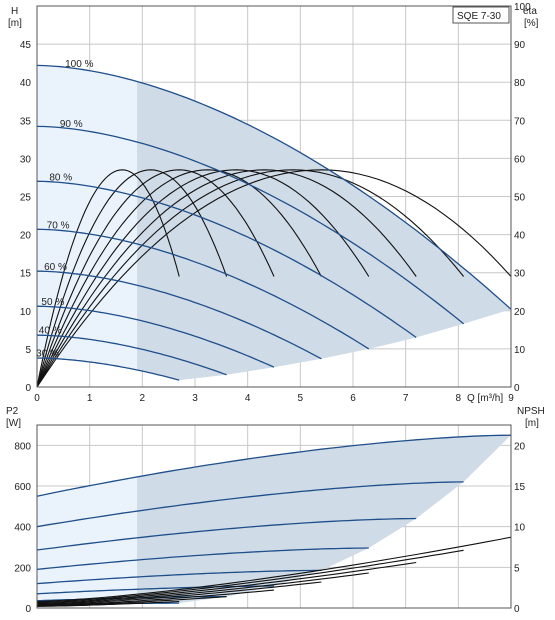 The height and width of the screenshot is (620, 555). Describe the element at coordinates (13, 423) in the screenshot. I see `p2-axis-unit: [W]` at that location.